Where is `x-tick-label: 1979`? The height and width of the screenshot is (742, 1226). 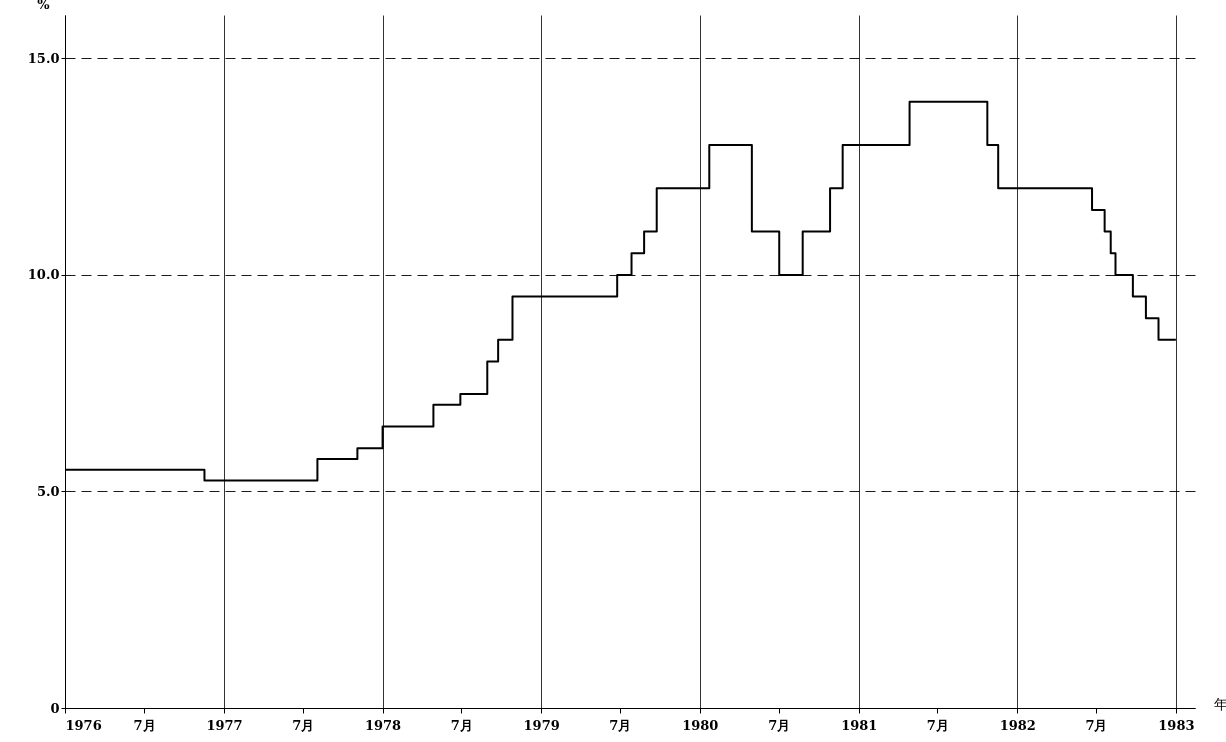
x-tick-label: 1979 is located at coordinates (541, 725).